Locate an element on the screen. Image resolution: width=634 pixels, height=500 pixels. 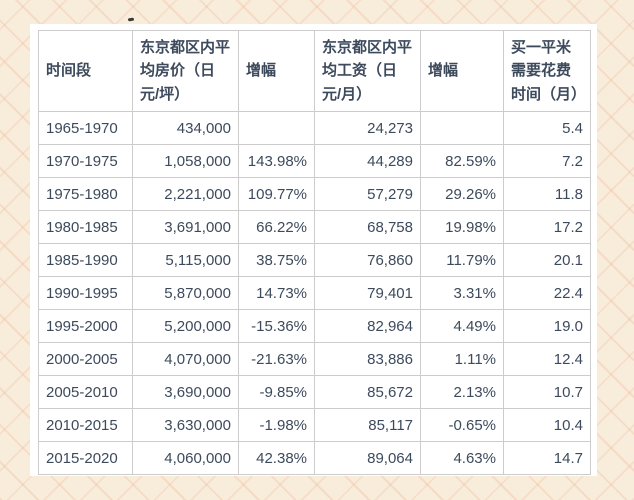
table-cell: 68,758 is located at coordinates (367, 227).